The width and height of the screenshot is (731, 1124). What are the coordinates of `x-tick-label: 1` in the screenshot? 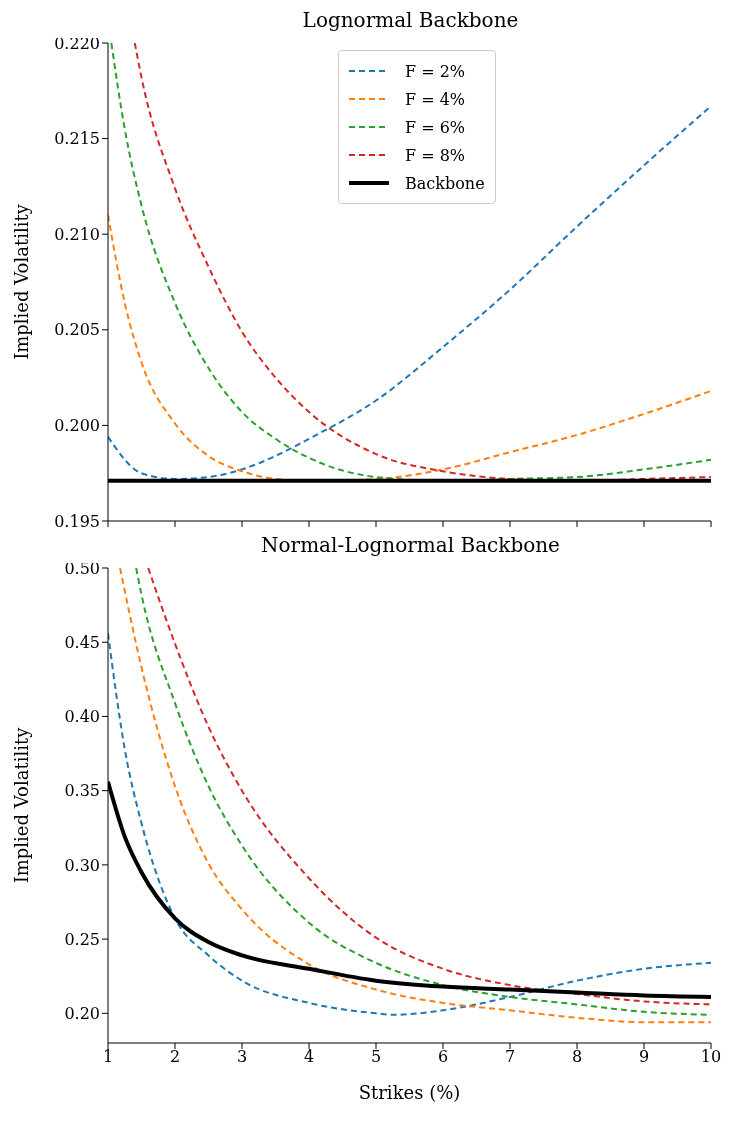 It's located at (108, 1057).